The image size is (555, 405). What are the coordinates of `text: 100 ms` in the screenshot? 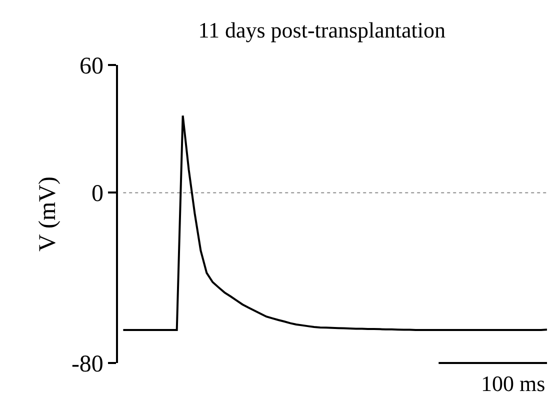 It's located at (513, 383).